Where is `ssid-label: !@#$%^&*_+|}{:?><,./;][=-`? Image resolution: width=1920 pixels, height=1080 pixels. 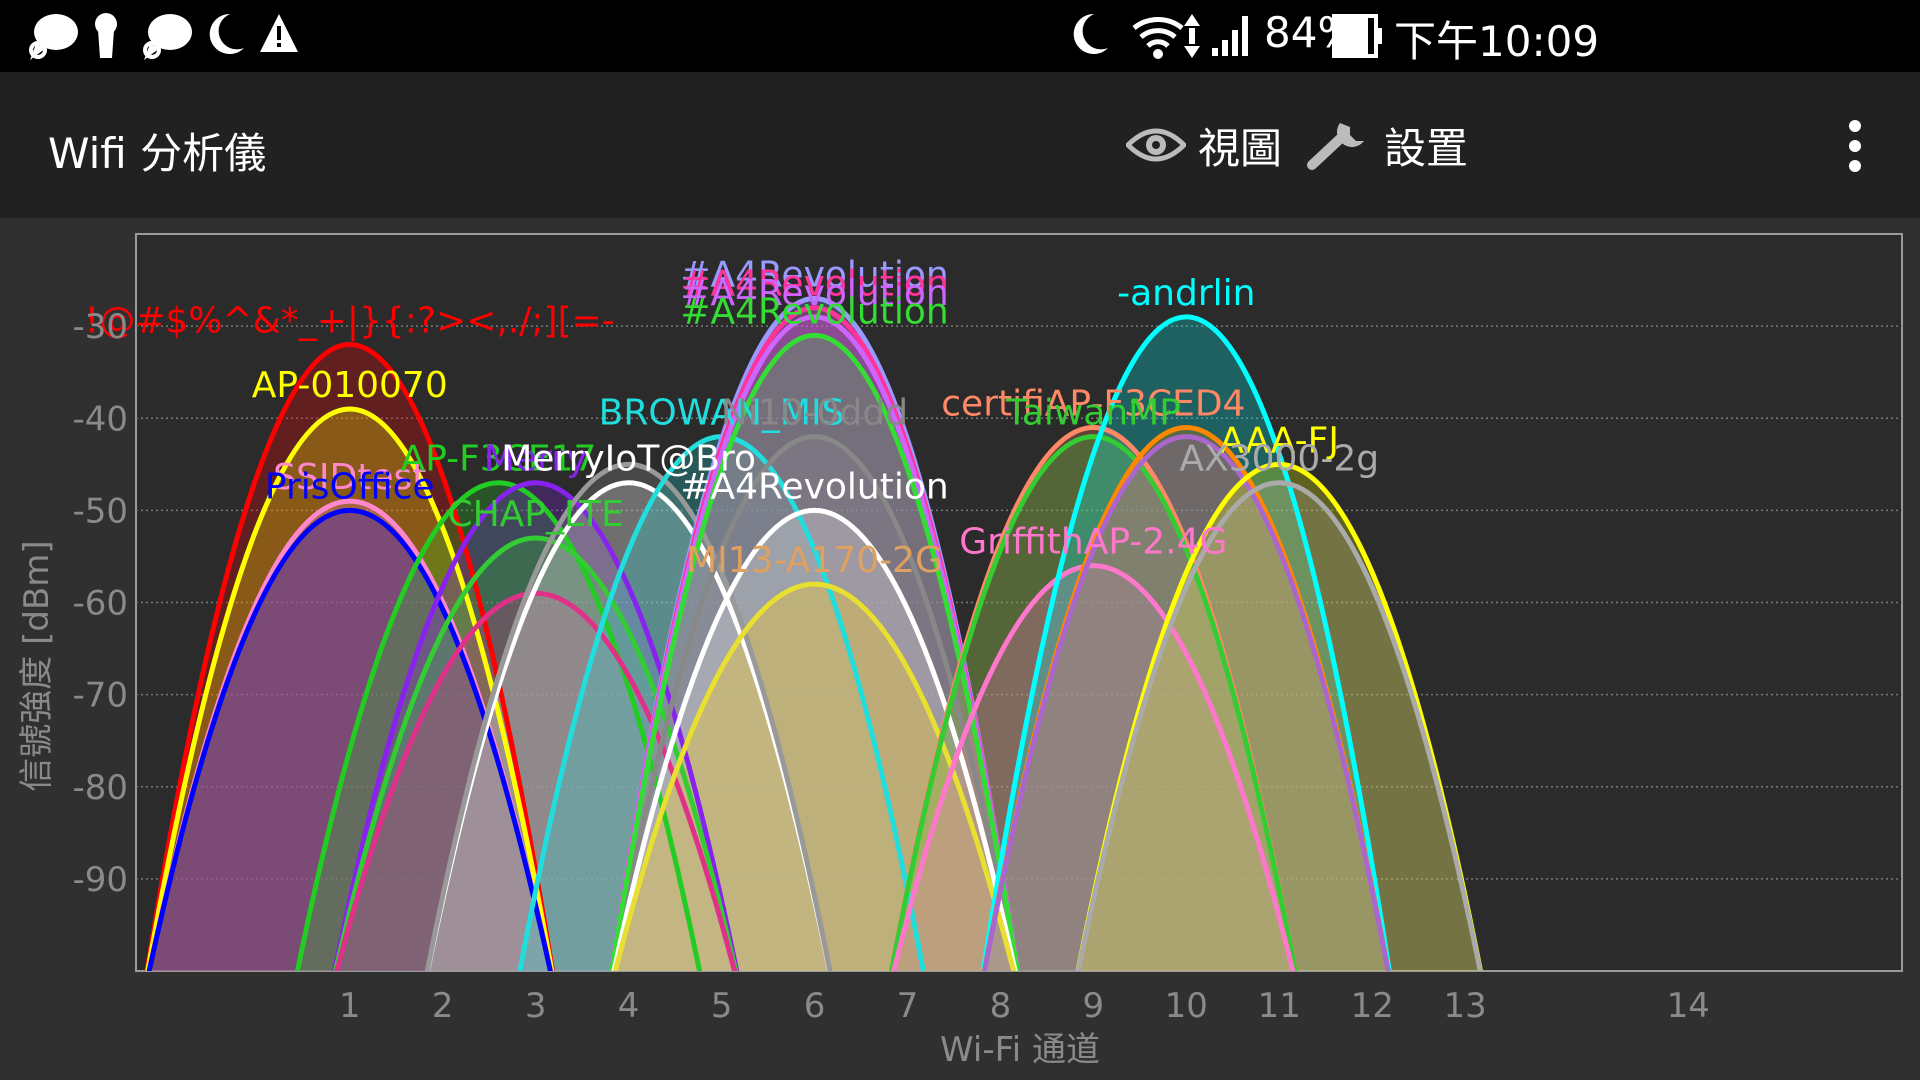
ssid-label: !@#$%^&*_+|}{:?><,./;][=- is located at coordinates (350, 321).